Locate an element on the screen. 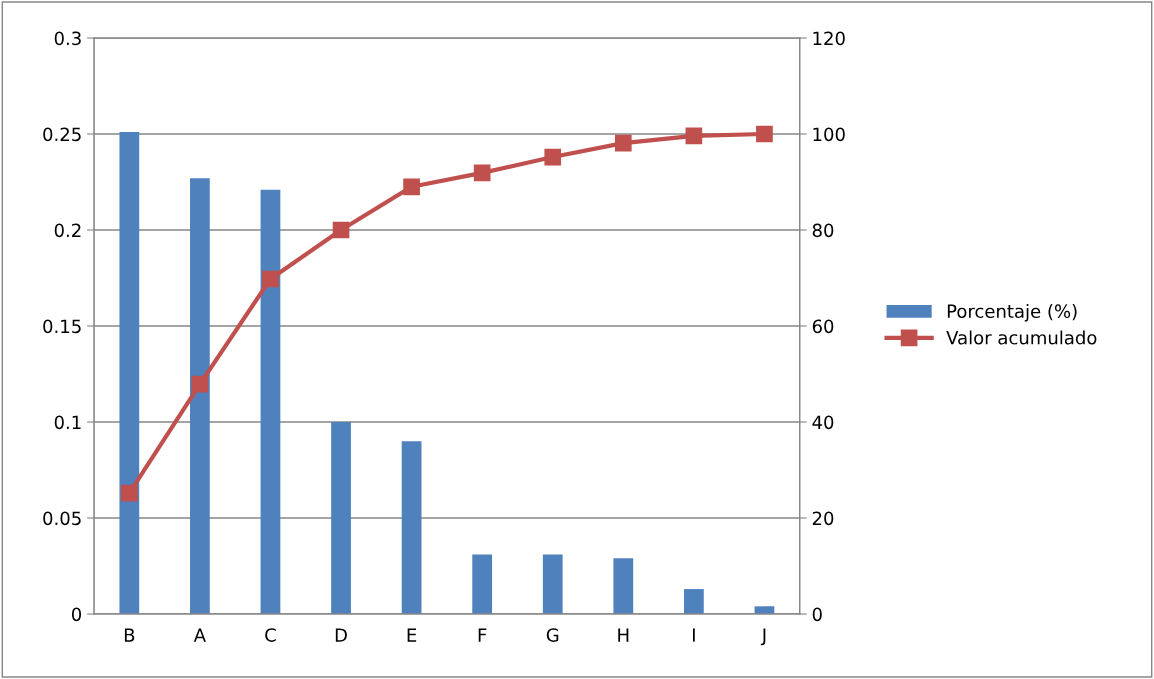 Image resolution: width=1154 pixels, height=679 pixels. y2-tick-label: 80 is located at coordinates (823, 230).